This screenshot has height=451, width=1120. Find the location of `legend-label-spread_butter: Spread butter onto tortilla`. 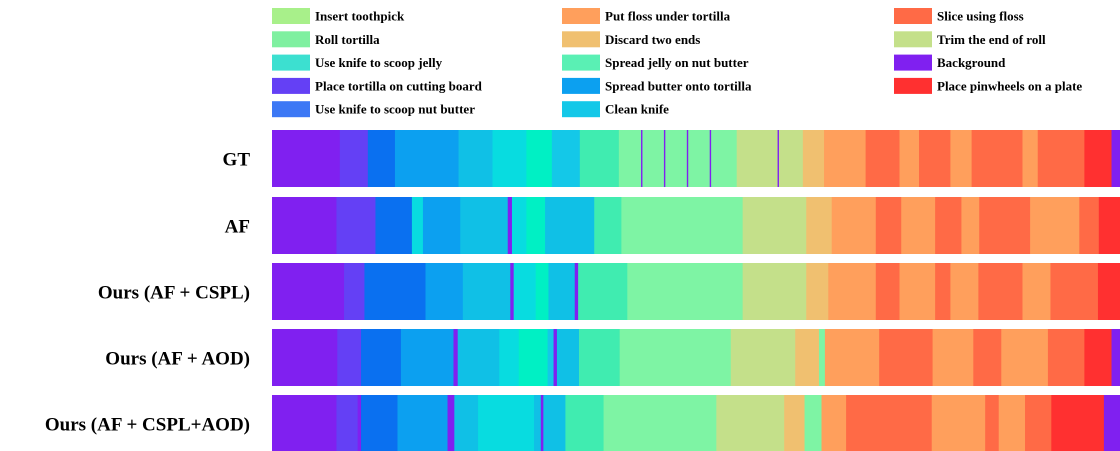

legend-label-spread_butter: Spread butter onto tortilla is located at coordinates (678, 85).